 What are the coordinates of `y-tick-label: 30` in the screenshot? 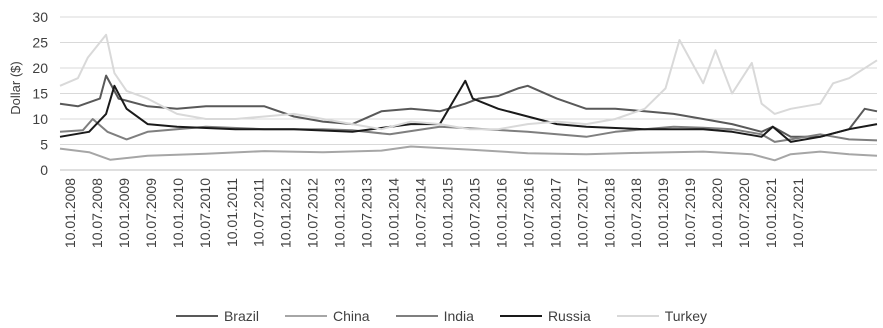 It's located at (40, 17).